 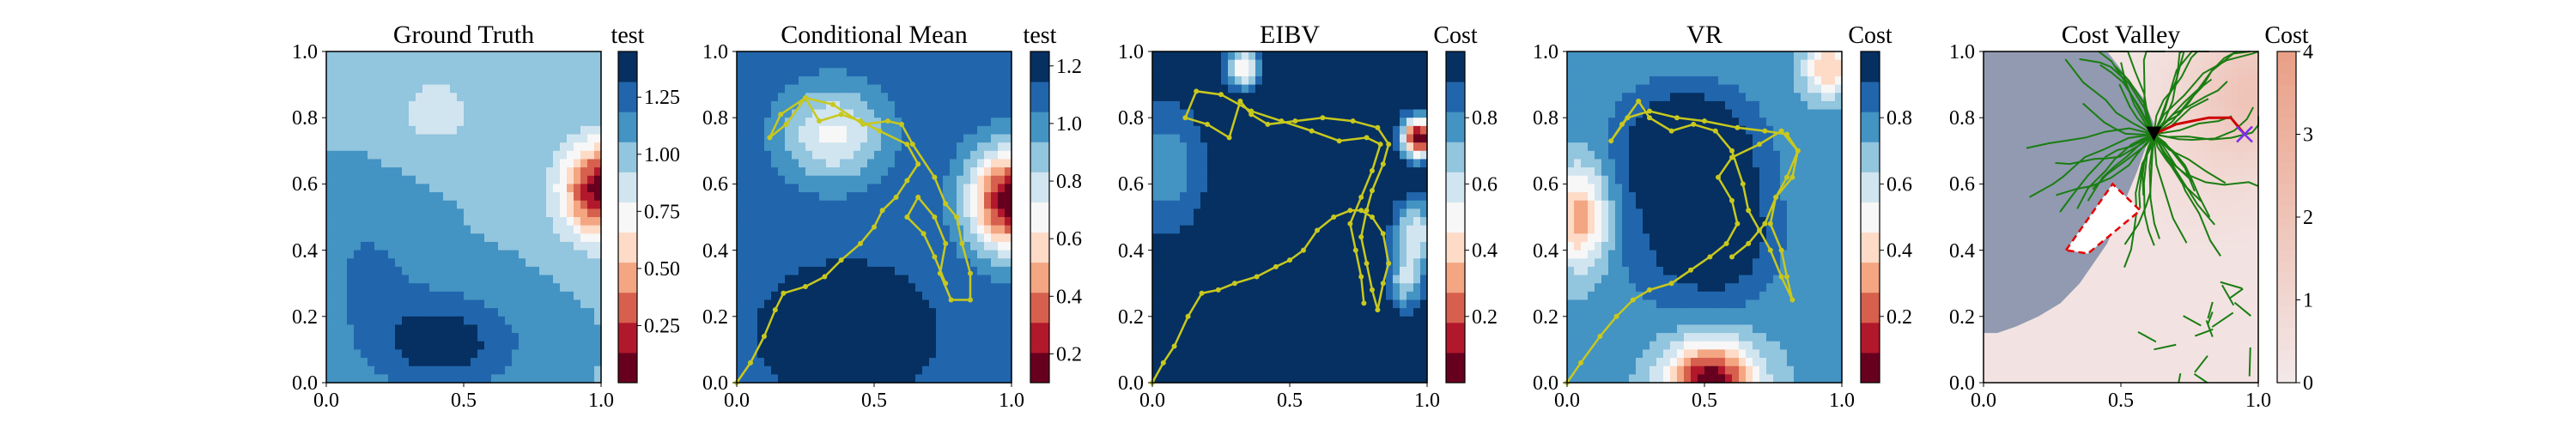 What do you see at coordinates (854, 239) in the screenshot?
I see `path-line` at bounding box center [854, 239].